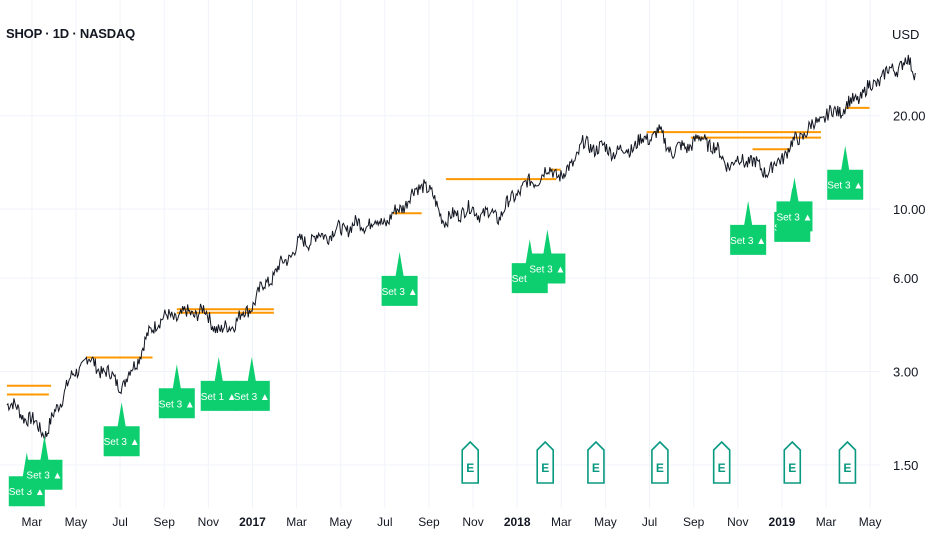 Image resolution: width=932 pixels, height=550 pixels. Describe the element at coordinates (782, 522) in the screenshot. I see `x-tick-label: 2019` at that location.